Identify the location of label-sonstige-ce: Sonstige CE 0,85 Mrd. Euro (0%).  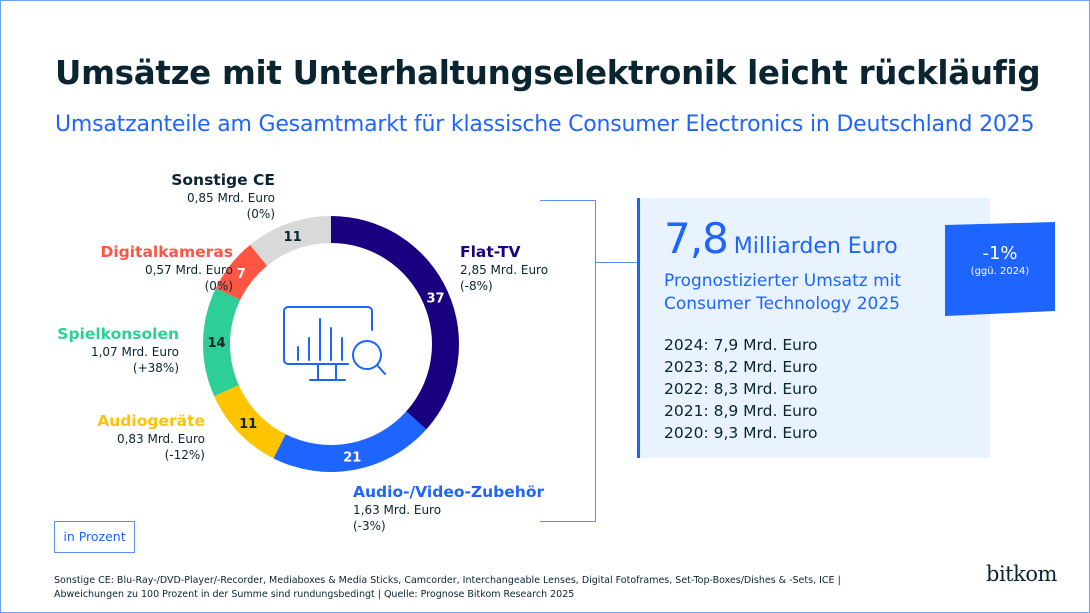
(212, 196).